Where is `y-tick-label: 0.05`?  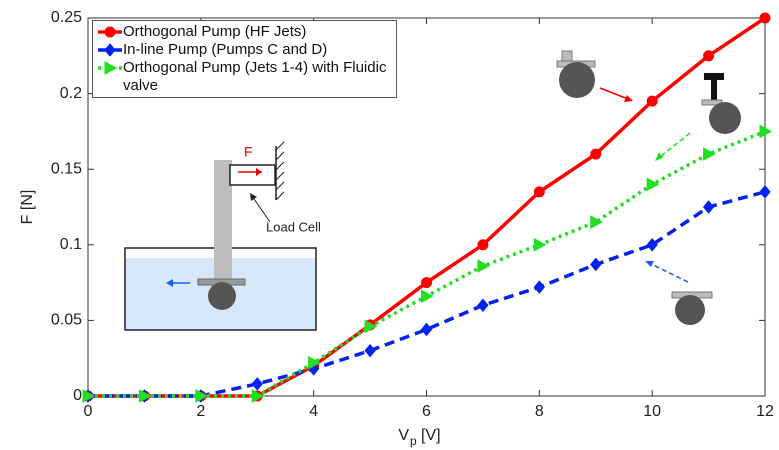 y-tick-label: 0.05 is located at coordinates (66, 320).